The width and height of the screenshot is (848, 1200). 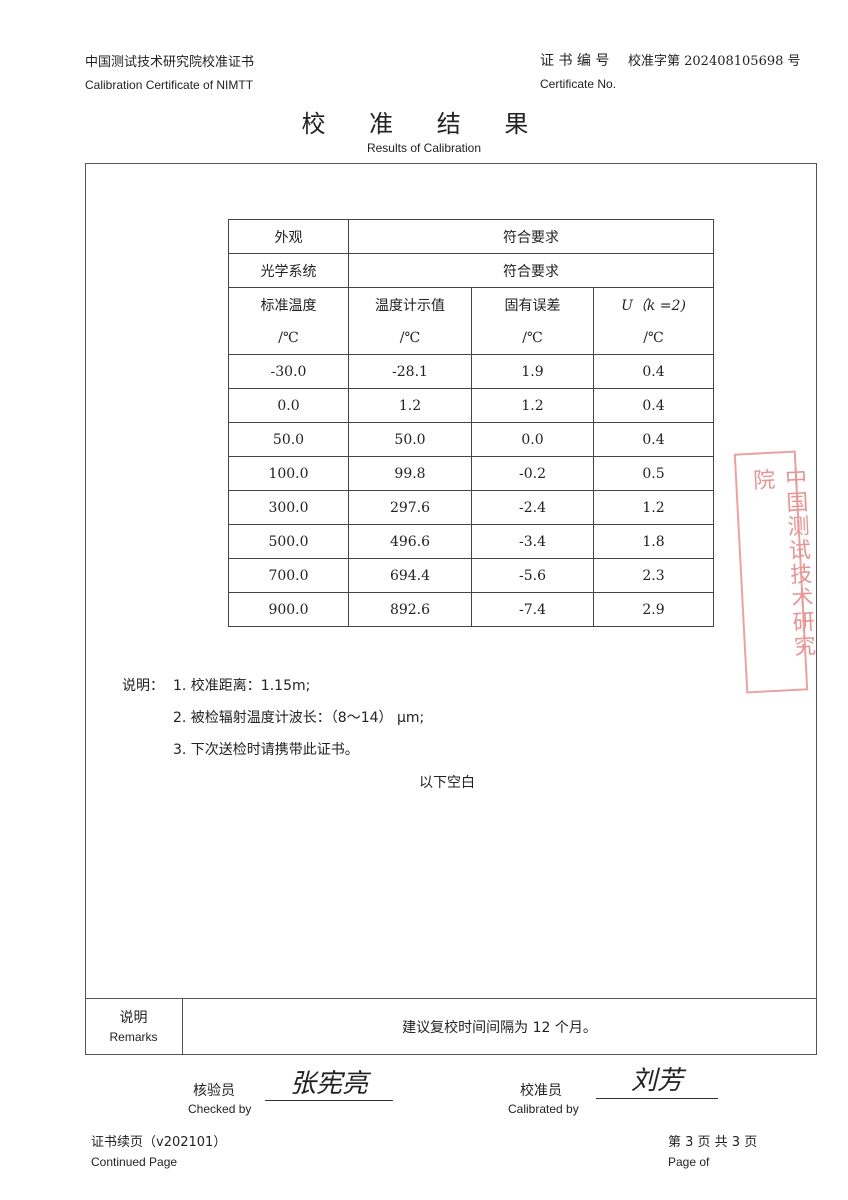 What do you see at coordinates (447, 783) in the screenshot?
I see `blank-below-note: 以下空白` at bounding box center [447, 783].